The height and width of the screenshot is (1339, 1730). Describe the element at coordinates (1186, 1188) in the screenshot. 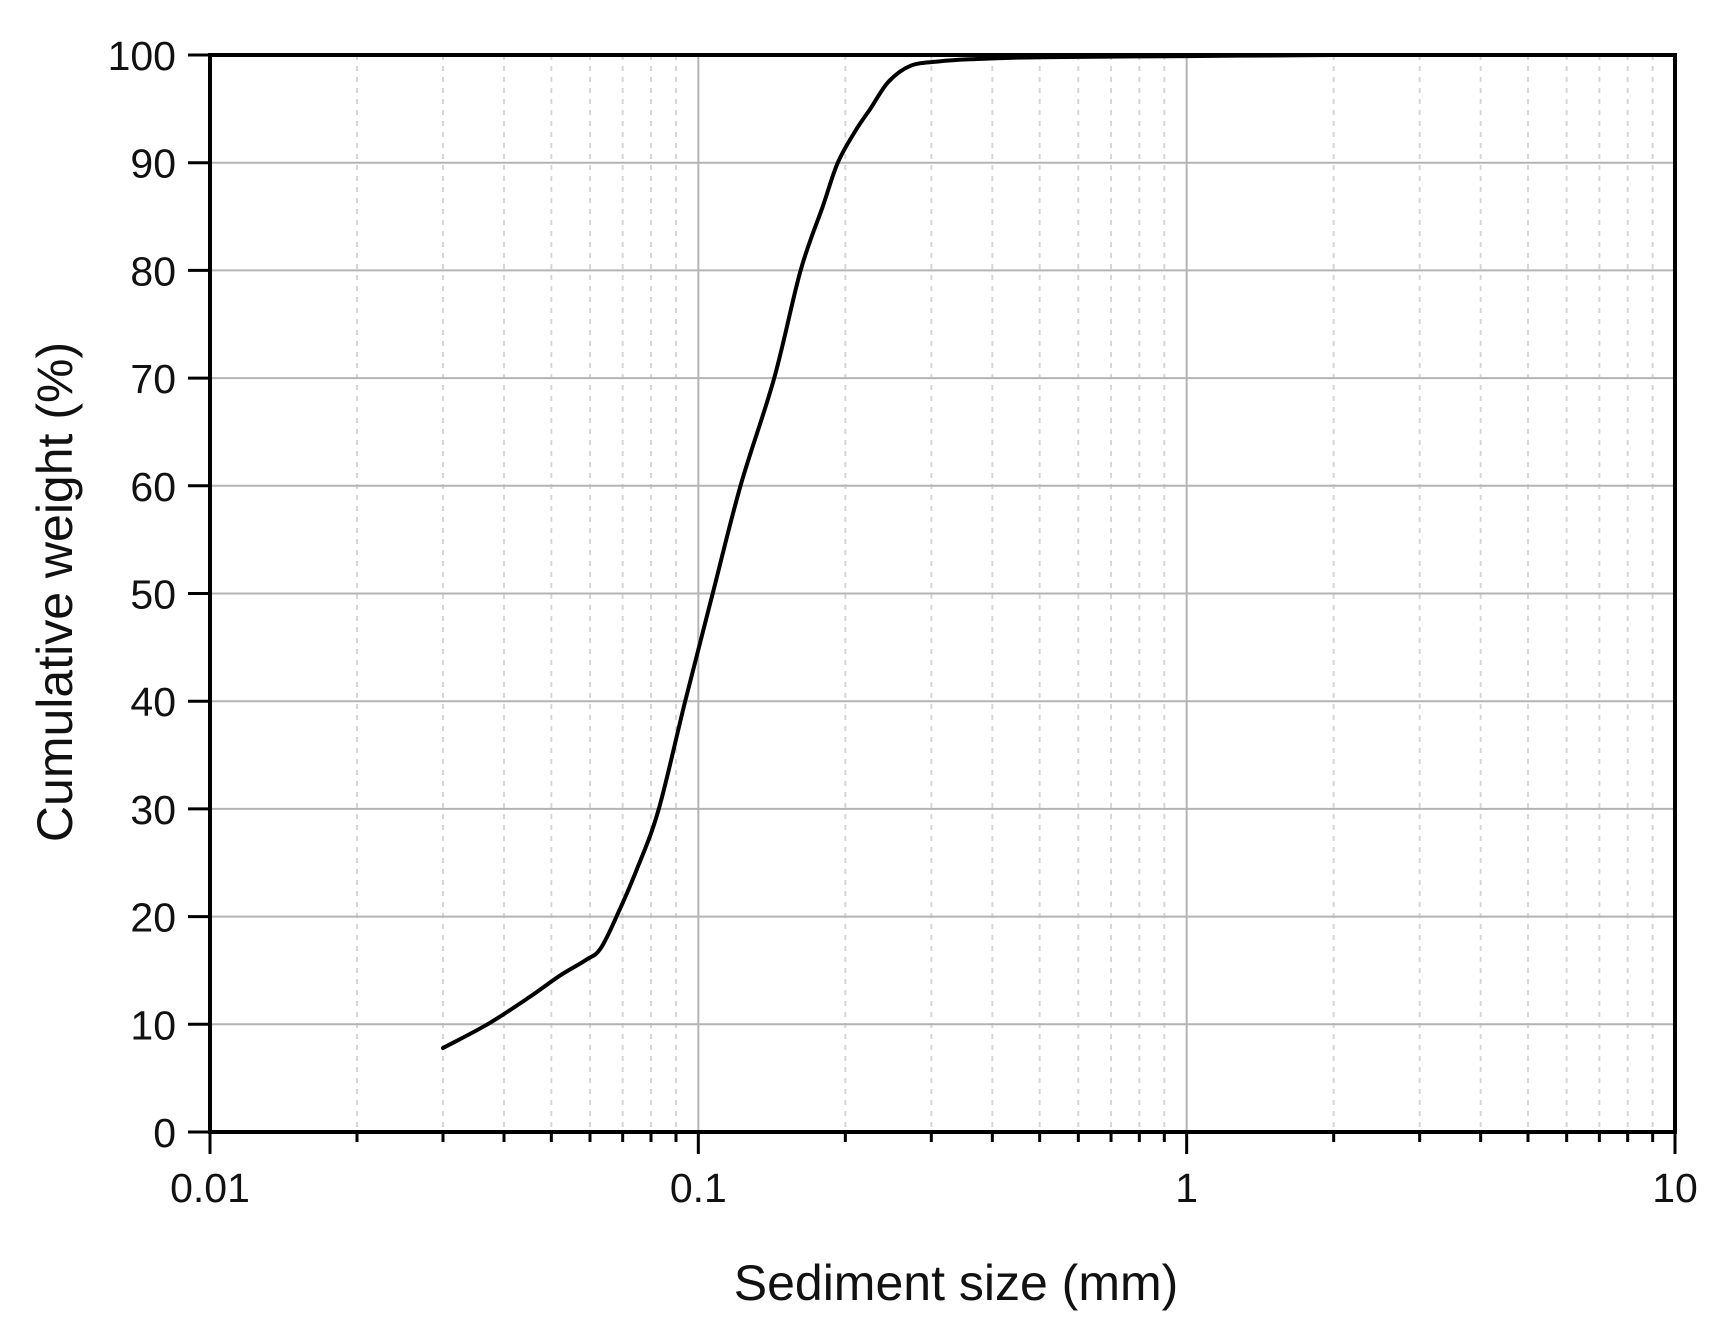

I see `x-tick-label: 1` at that location.